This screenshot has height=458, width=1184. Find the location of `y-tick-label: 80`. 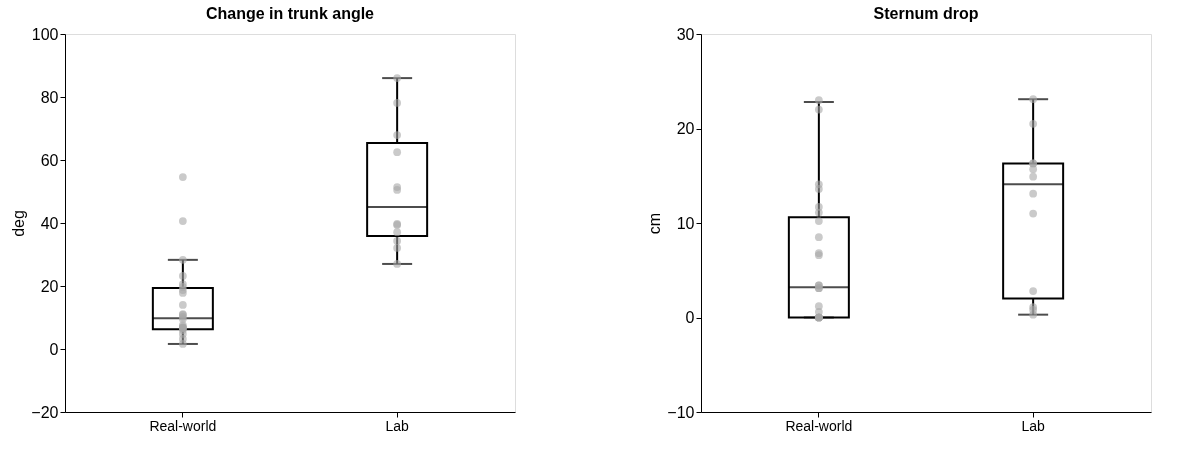

y-tick-label: 80 is located at coordinates (49, 97).